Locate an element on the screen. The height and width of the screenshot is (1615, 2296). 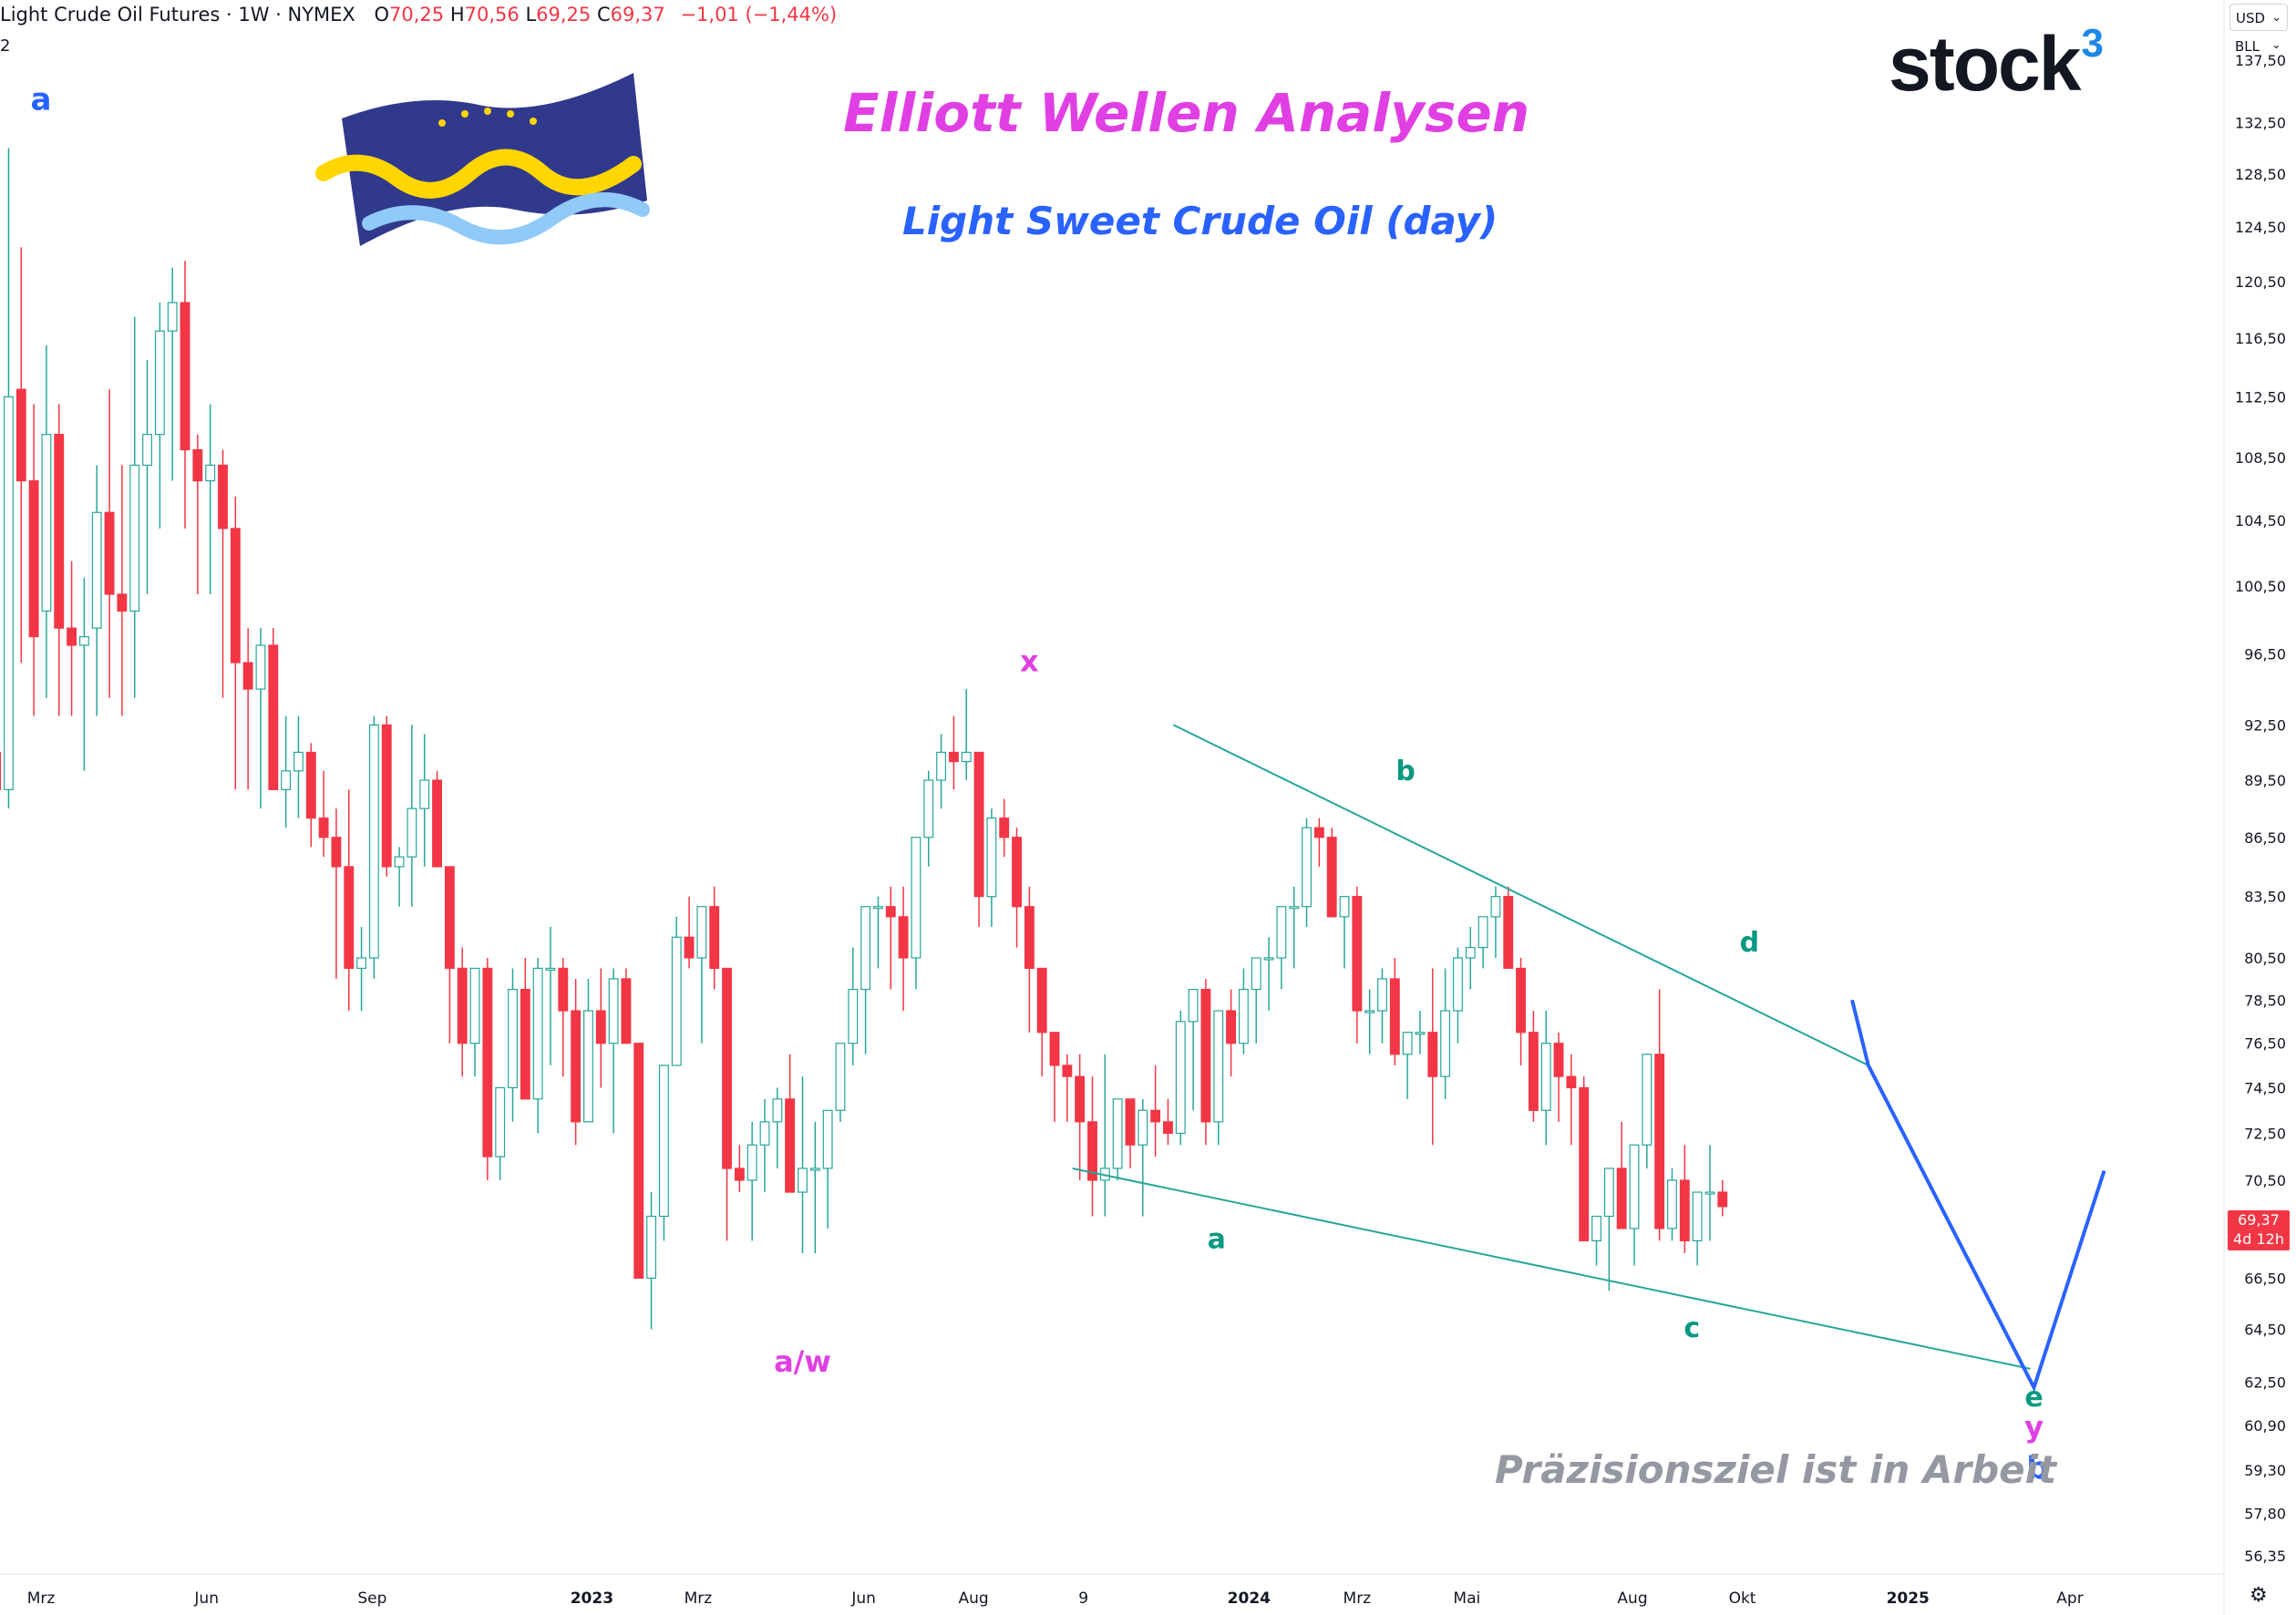
close-label: C is located at coordinates (603, 15).